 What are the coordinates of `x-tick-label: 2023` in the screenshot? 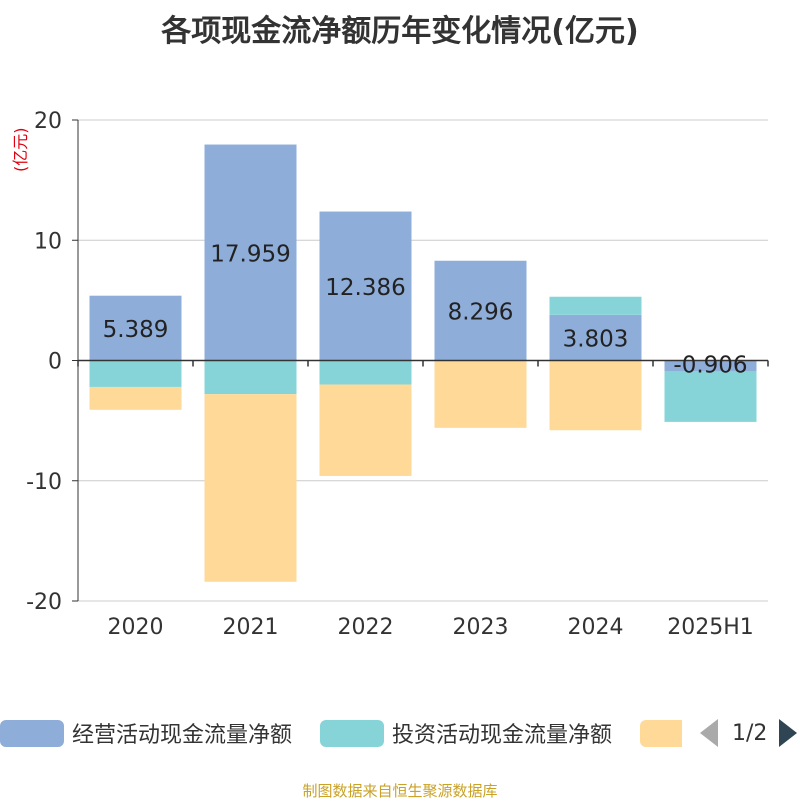 It's located at (481, 627).